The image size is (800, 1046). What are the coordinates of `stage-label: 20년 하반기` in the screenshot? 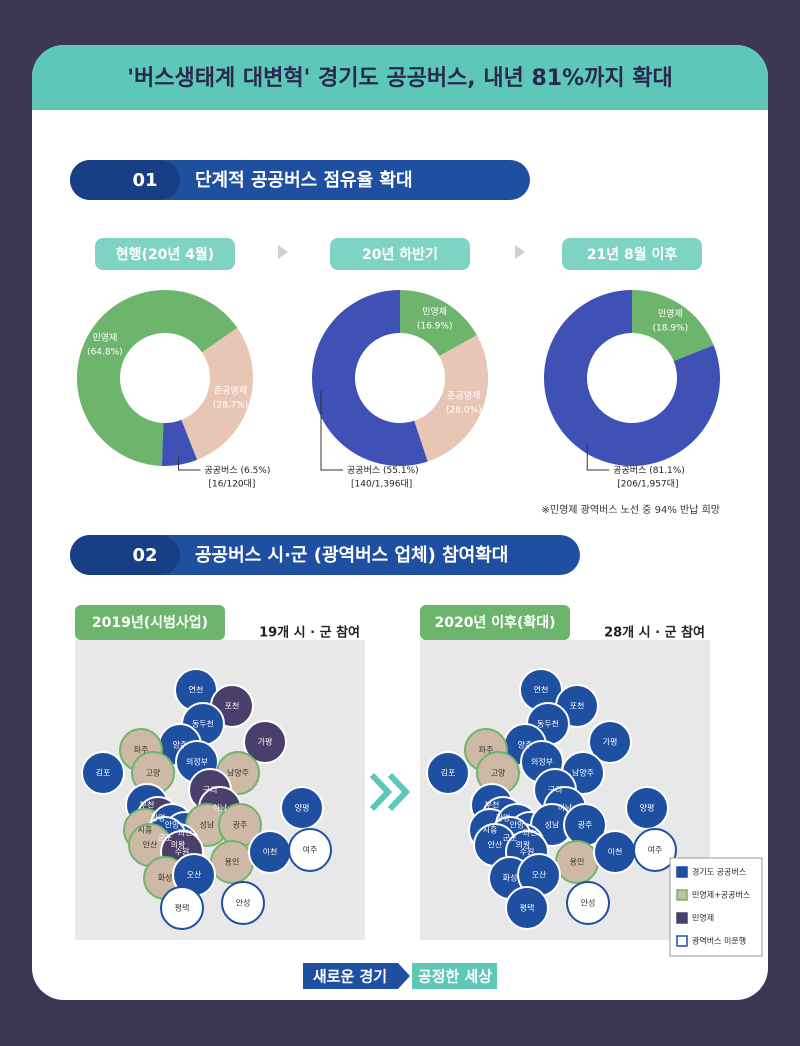 It's located at (400, 254).